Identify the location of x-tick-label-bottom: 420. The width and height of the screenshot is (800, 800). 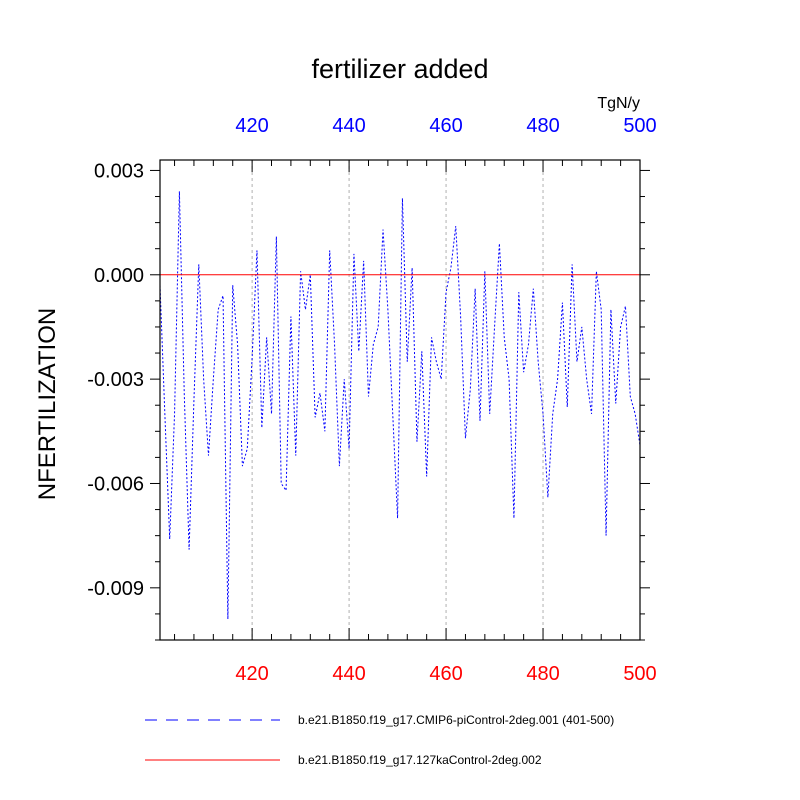
(251, 674).